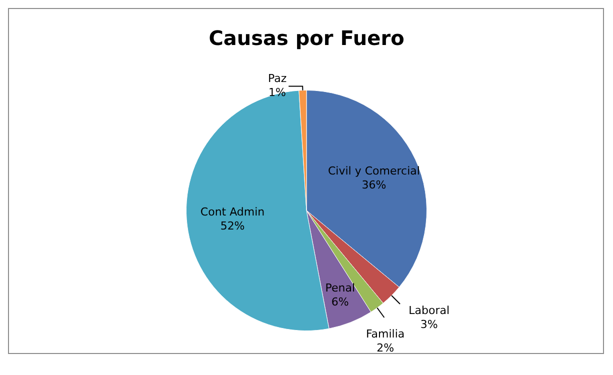 This screenshot has height=375, width=613. Describe the element at coordinates (385, 348) in the screenshot. I see `data-label: 2%` at that location.